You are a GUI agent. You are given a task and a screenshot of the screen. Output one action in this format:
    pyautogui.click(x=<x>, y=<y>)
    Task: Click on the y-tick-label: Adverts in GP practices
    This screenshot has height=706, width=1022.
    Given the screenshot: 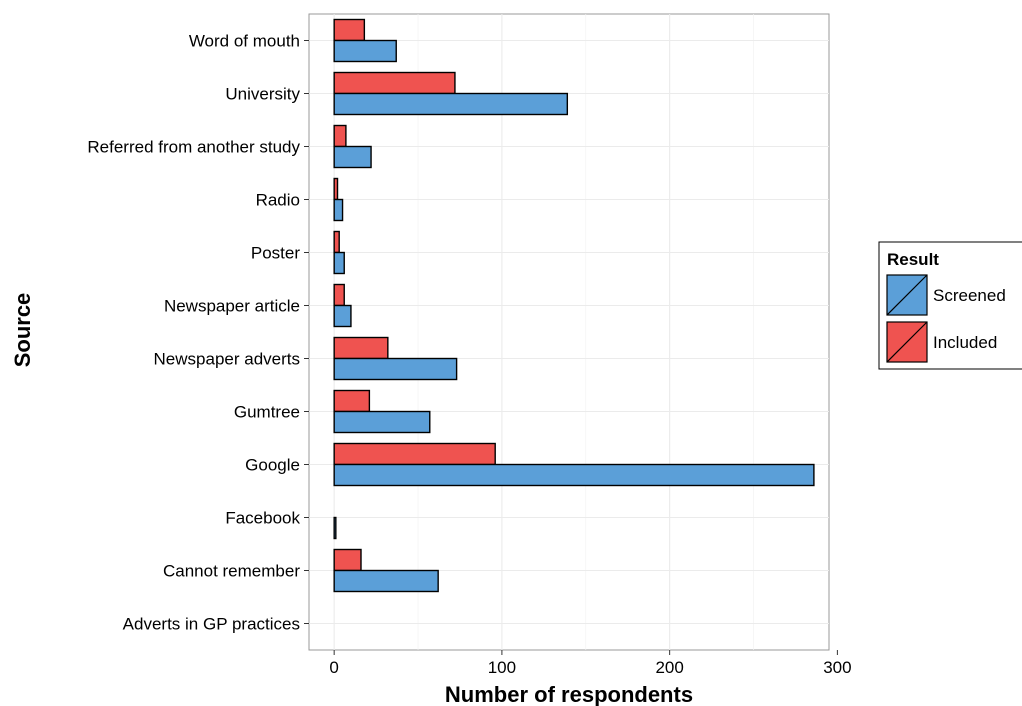 What is the action you would take?
    pyautogui.click(x=211, y=624)
    